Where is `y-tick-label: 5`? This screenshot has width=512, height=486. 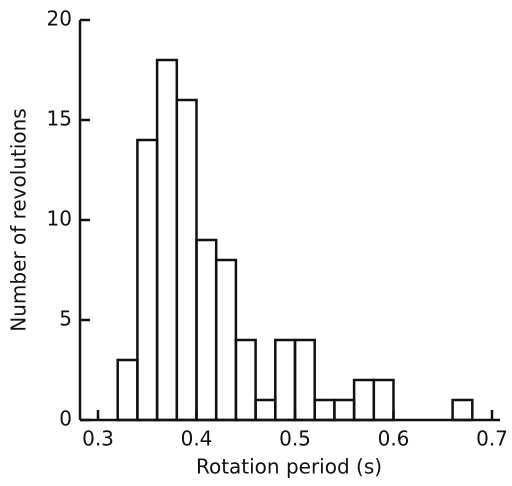 y-tick-label: 5 is located at coordinates (65, 319).